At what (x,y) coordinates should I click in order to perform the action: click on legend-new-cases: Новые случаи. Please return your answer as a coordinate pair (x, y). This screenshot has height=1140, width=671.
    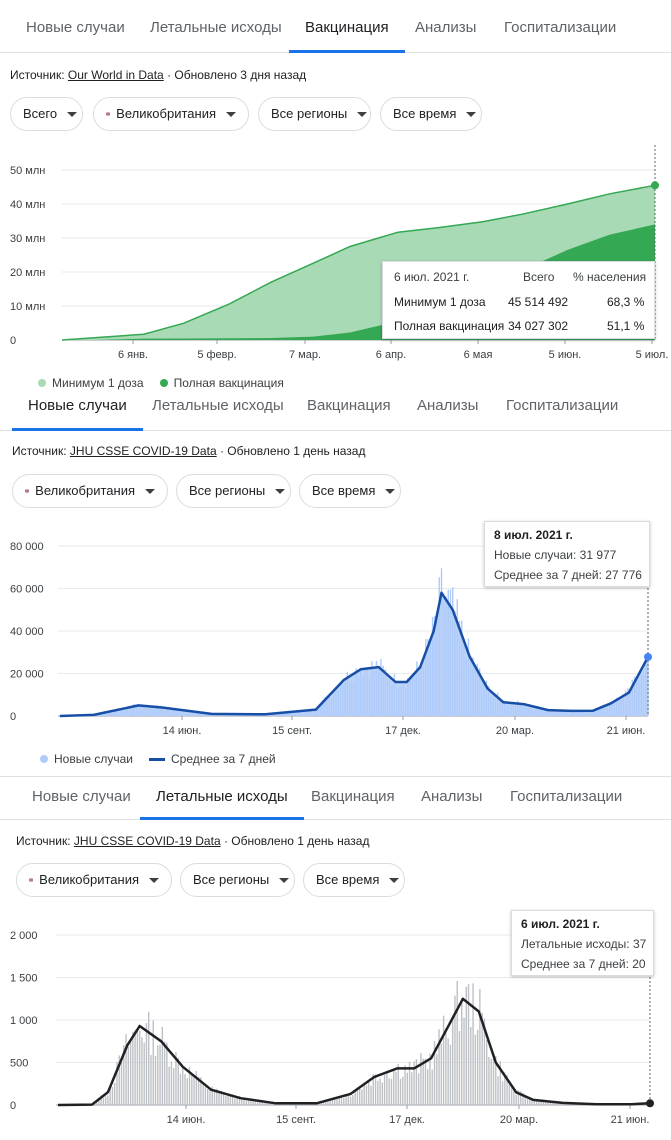
    Looking at the image, I should click on (93, 759).